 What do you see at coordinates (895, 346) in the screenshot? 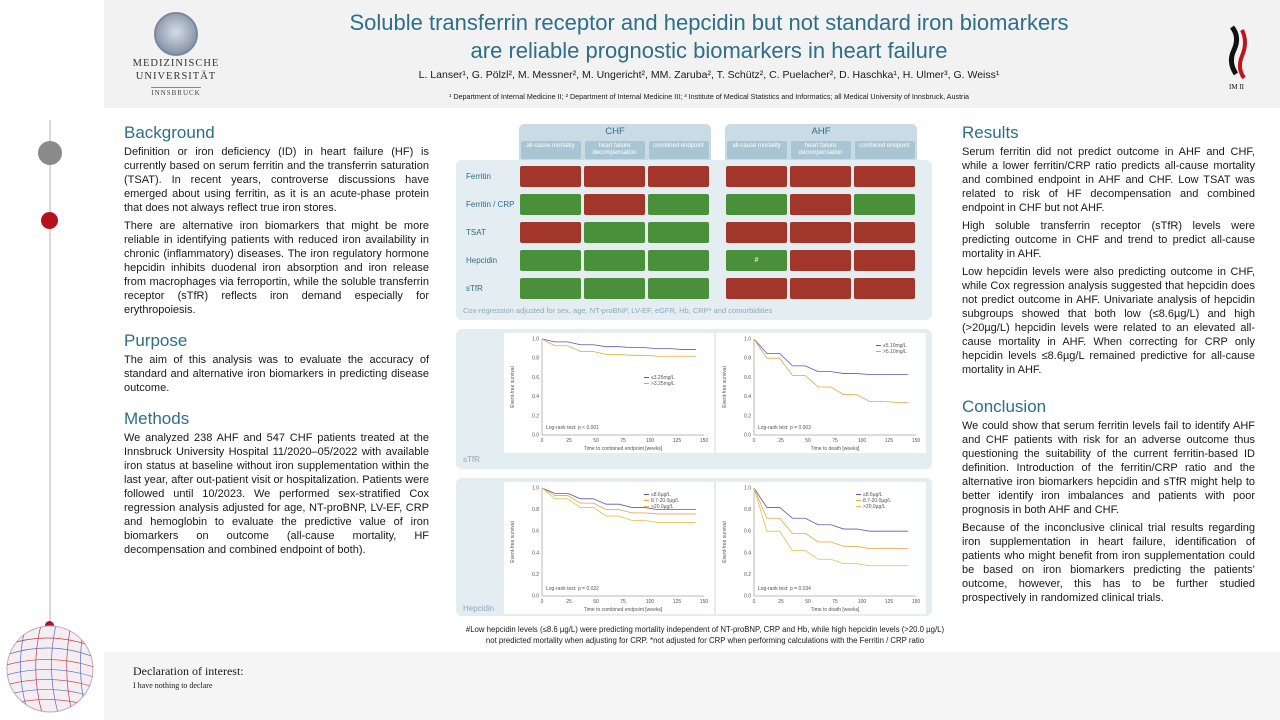
I see `legend-label: ≤5.10mg/L` at bounding box center [895, 346].